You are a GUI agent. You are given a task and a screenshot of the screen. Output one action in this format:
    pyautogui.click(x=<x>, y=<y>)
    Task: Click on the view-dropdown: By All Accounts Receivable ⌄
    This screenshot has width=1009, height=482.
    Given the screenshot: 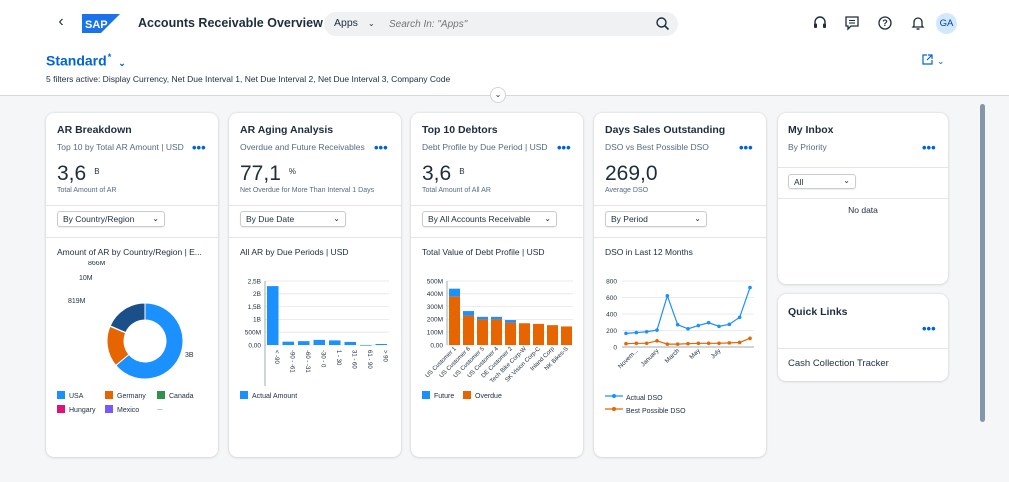 What is the action you would take?
    pyautogui.click(x=489, y=219)
    